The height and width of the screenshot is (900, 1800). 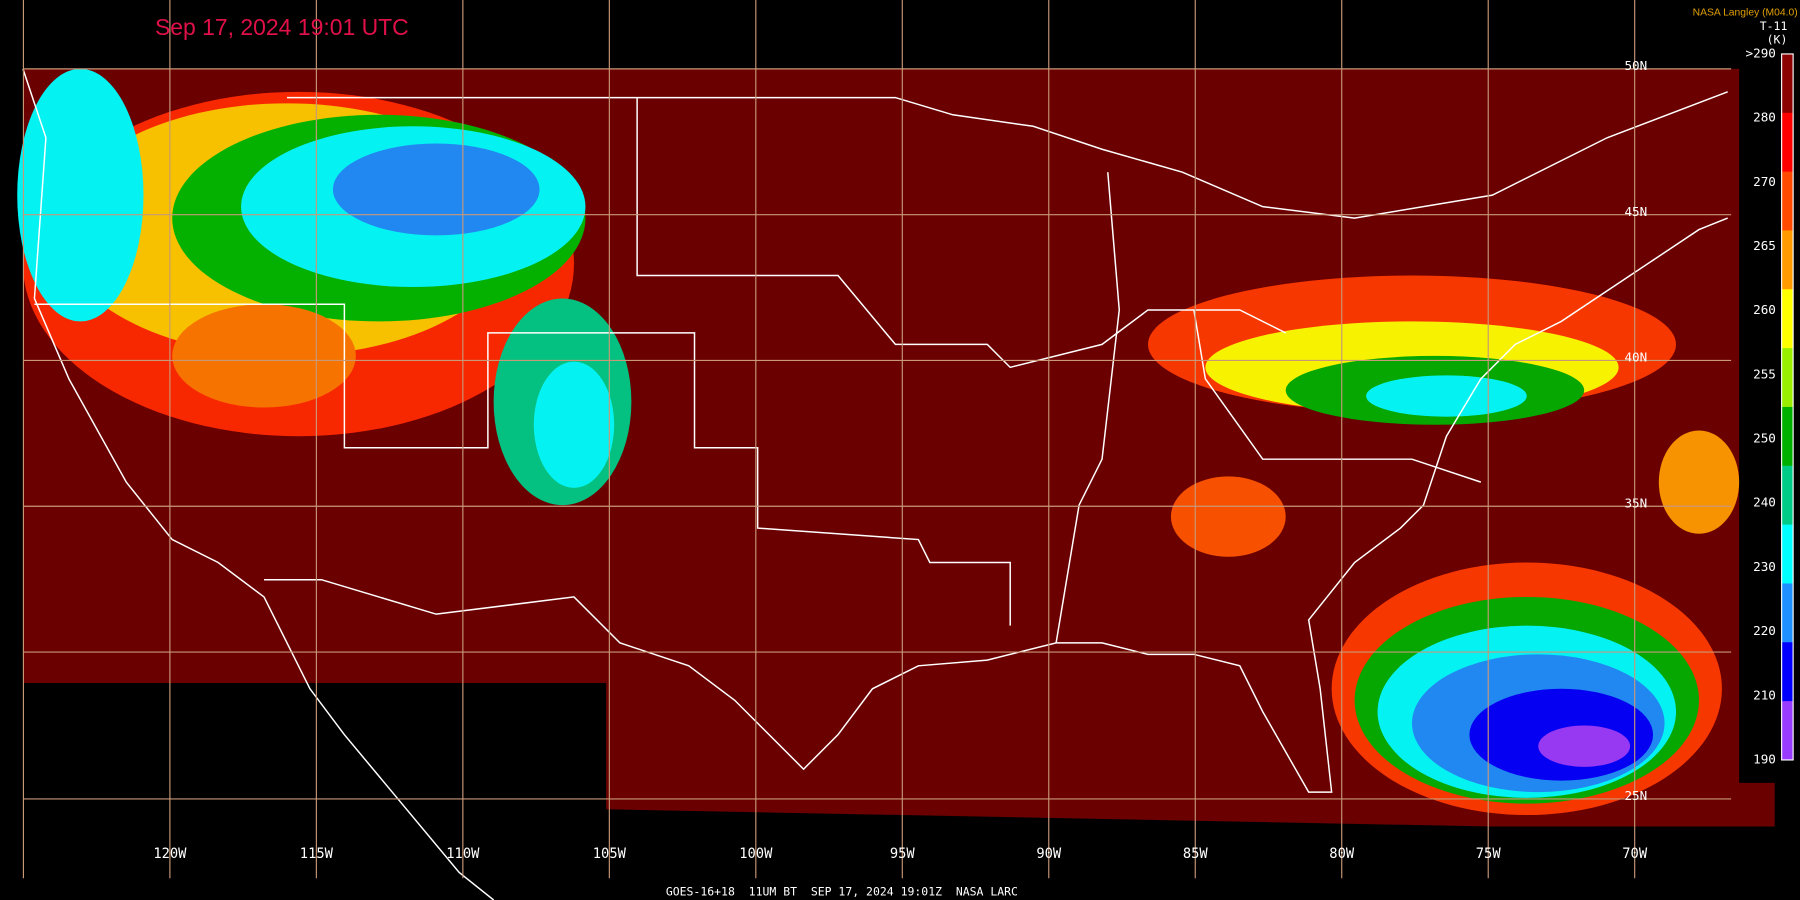 I want to click on colorbar-frame, so click(x=1787, y=407).